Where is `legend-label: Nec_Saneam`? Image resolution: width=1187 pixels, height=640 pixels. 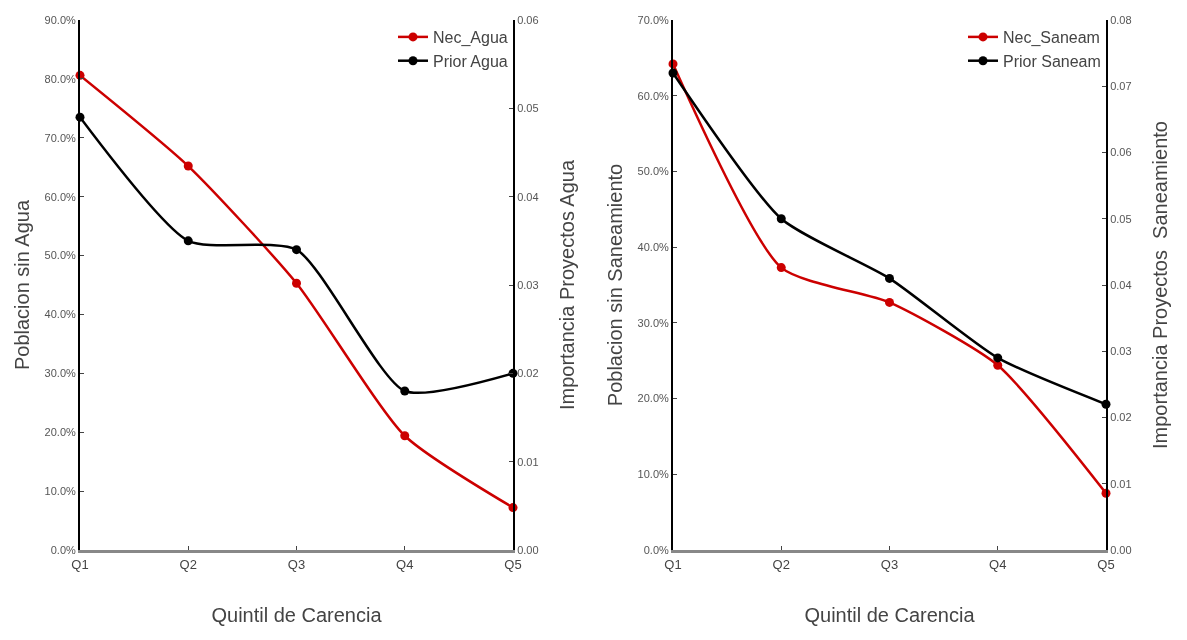 legend-label: Nec_Saneam is located at coordinates (1051, 38).